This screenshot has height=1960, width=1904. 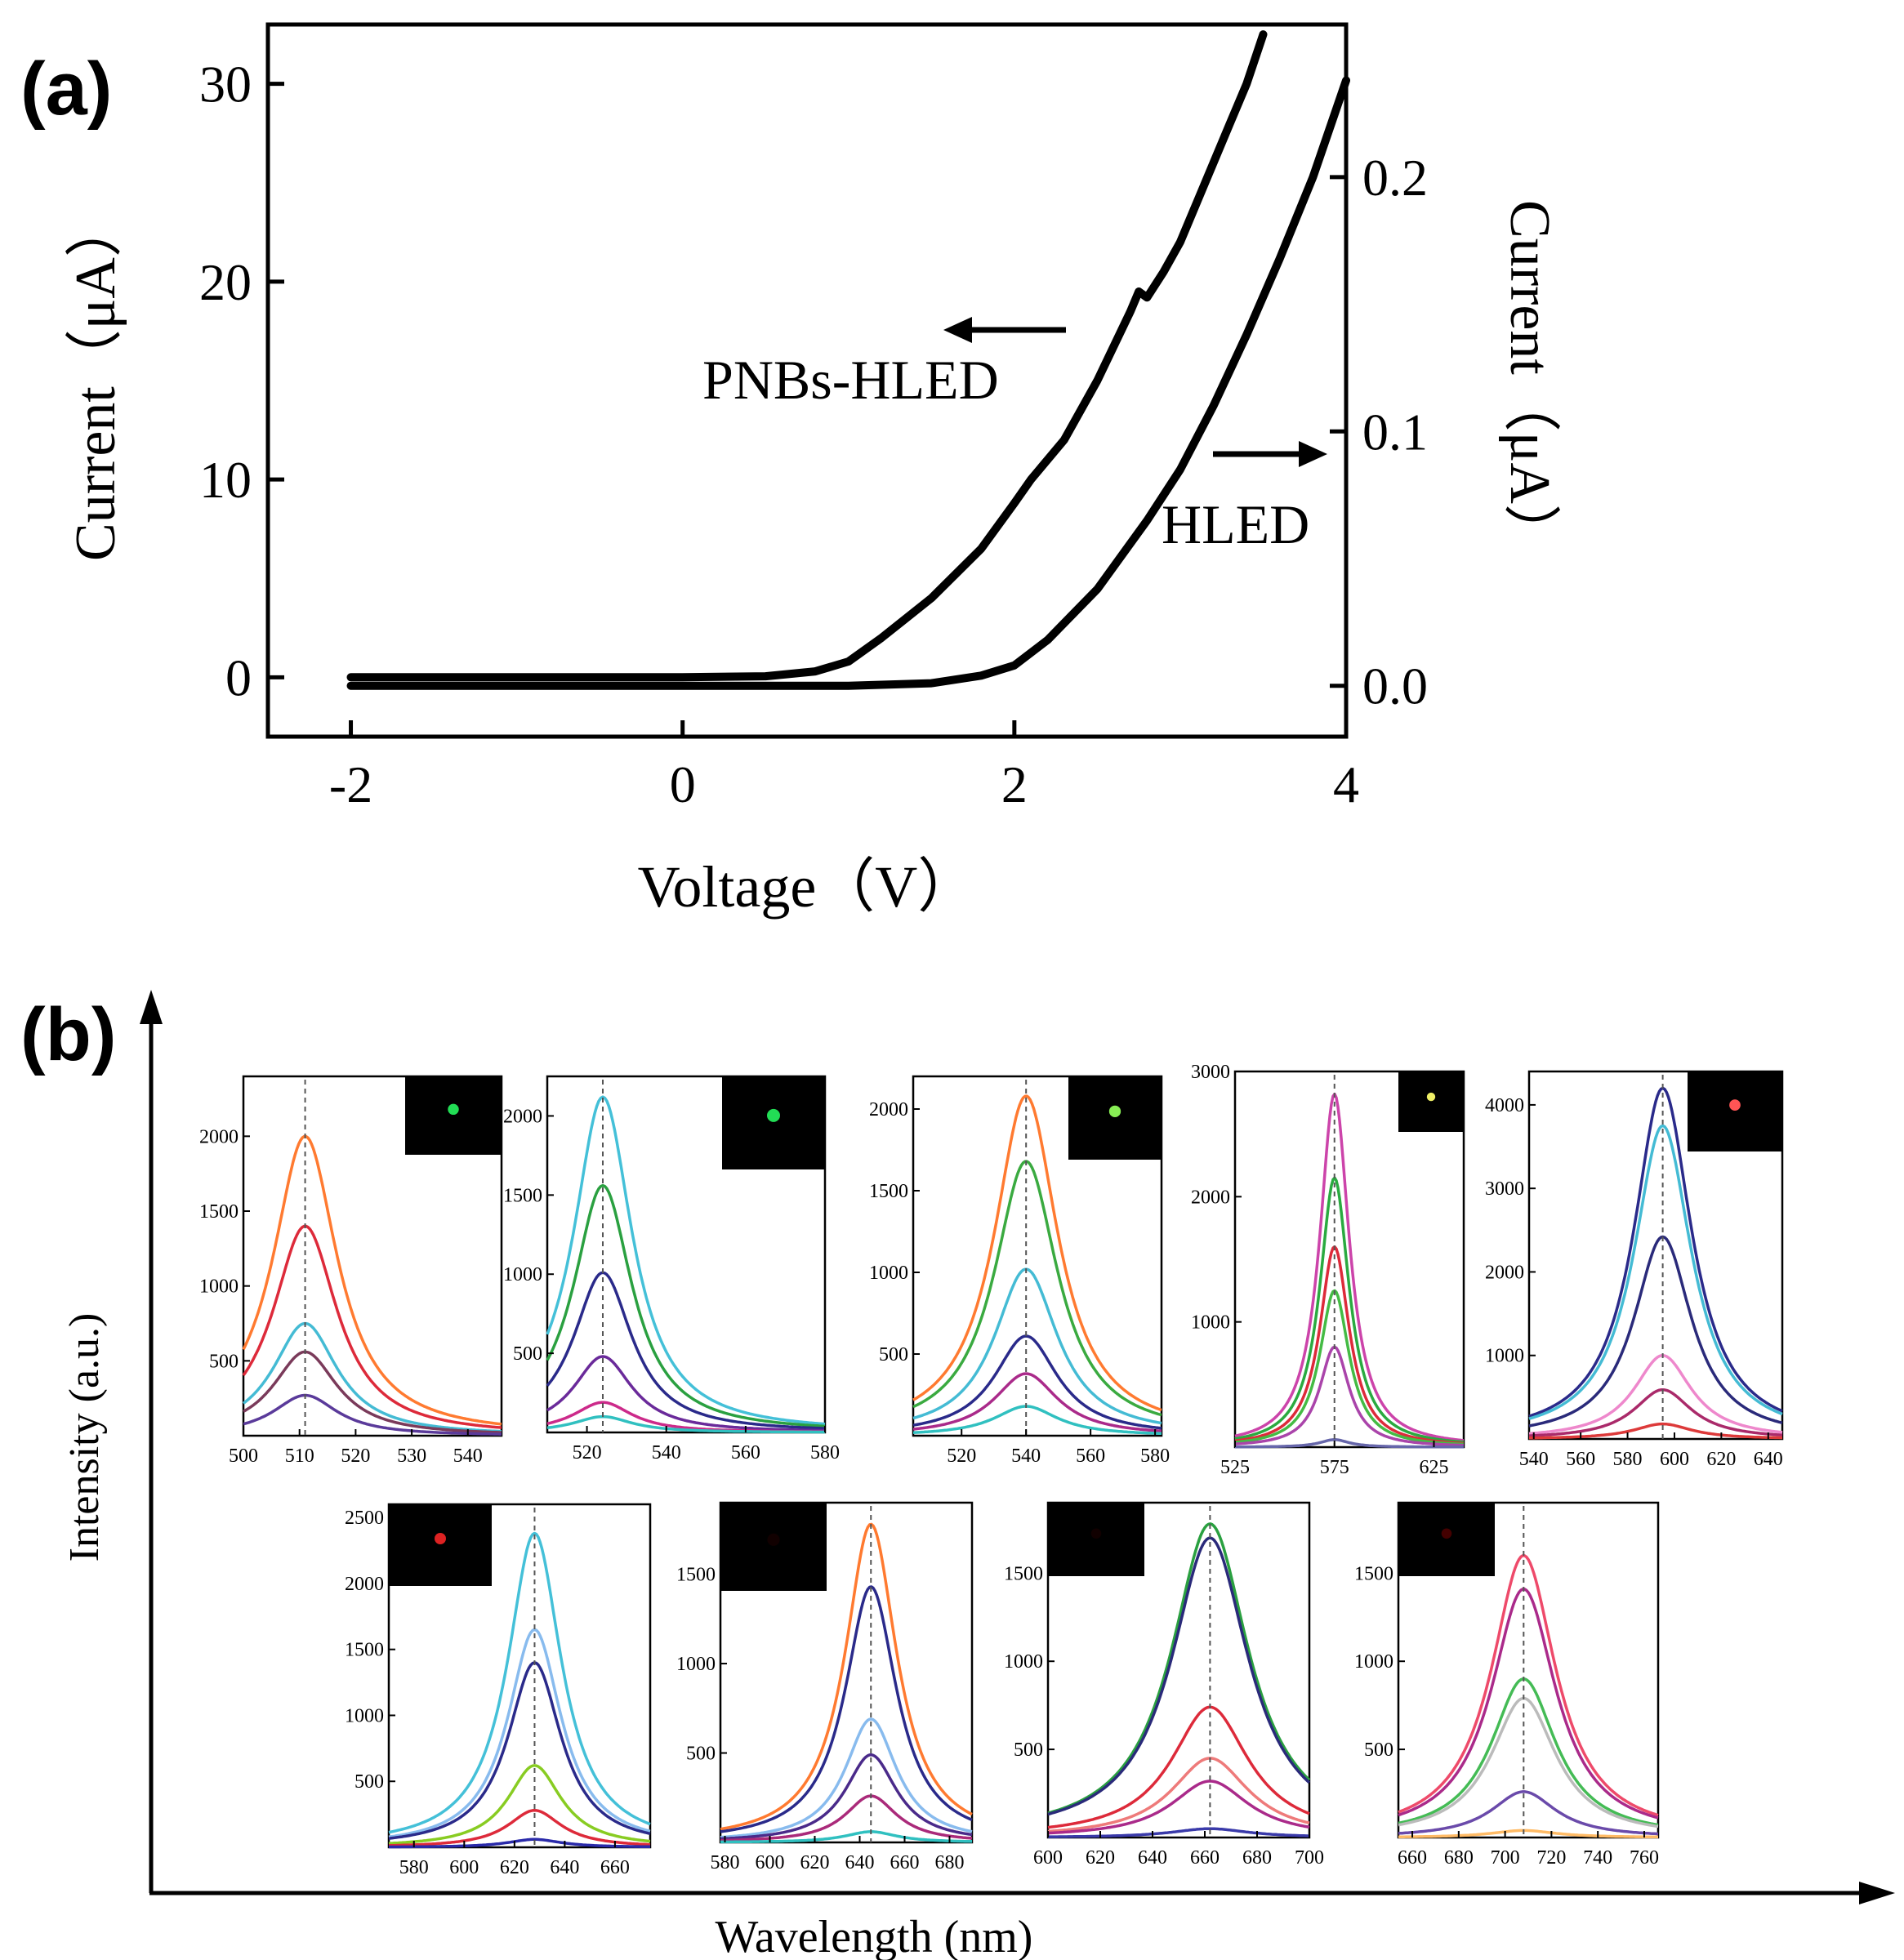 What do you see at coordinates (875, 1936) in the screenshot?
I see `wavelength-axis-label: Wavelength (nm)` at bounding box center [875, 1936].